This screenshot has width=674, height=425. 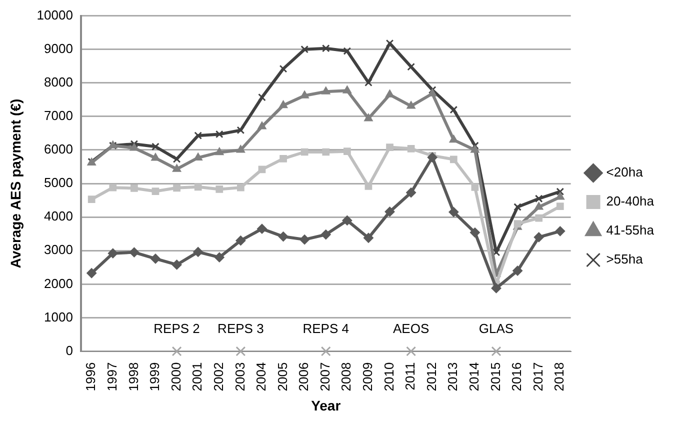 I want to click on x-tick-label: 2005, so click(x=282, y=377).